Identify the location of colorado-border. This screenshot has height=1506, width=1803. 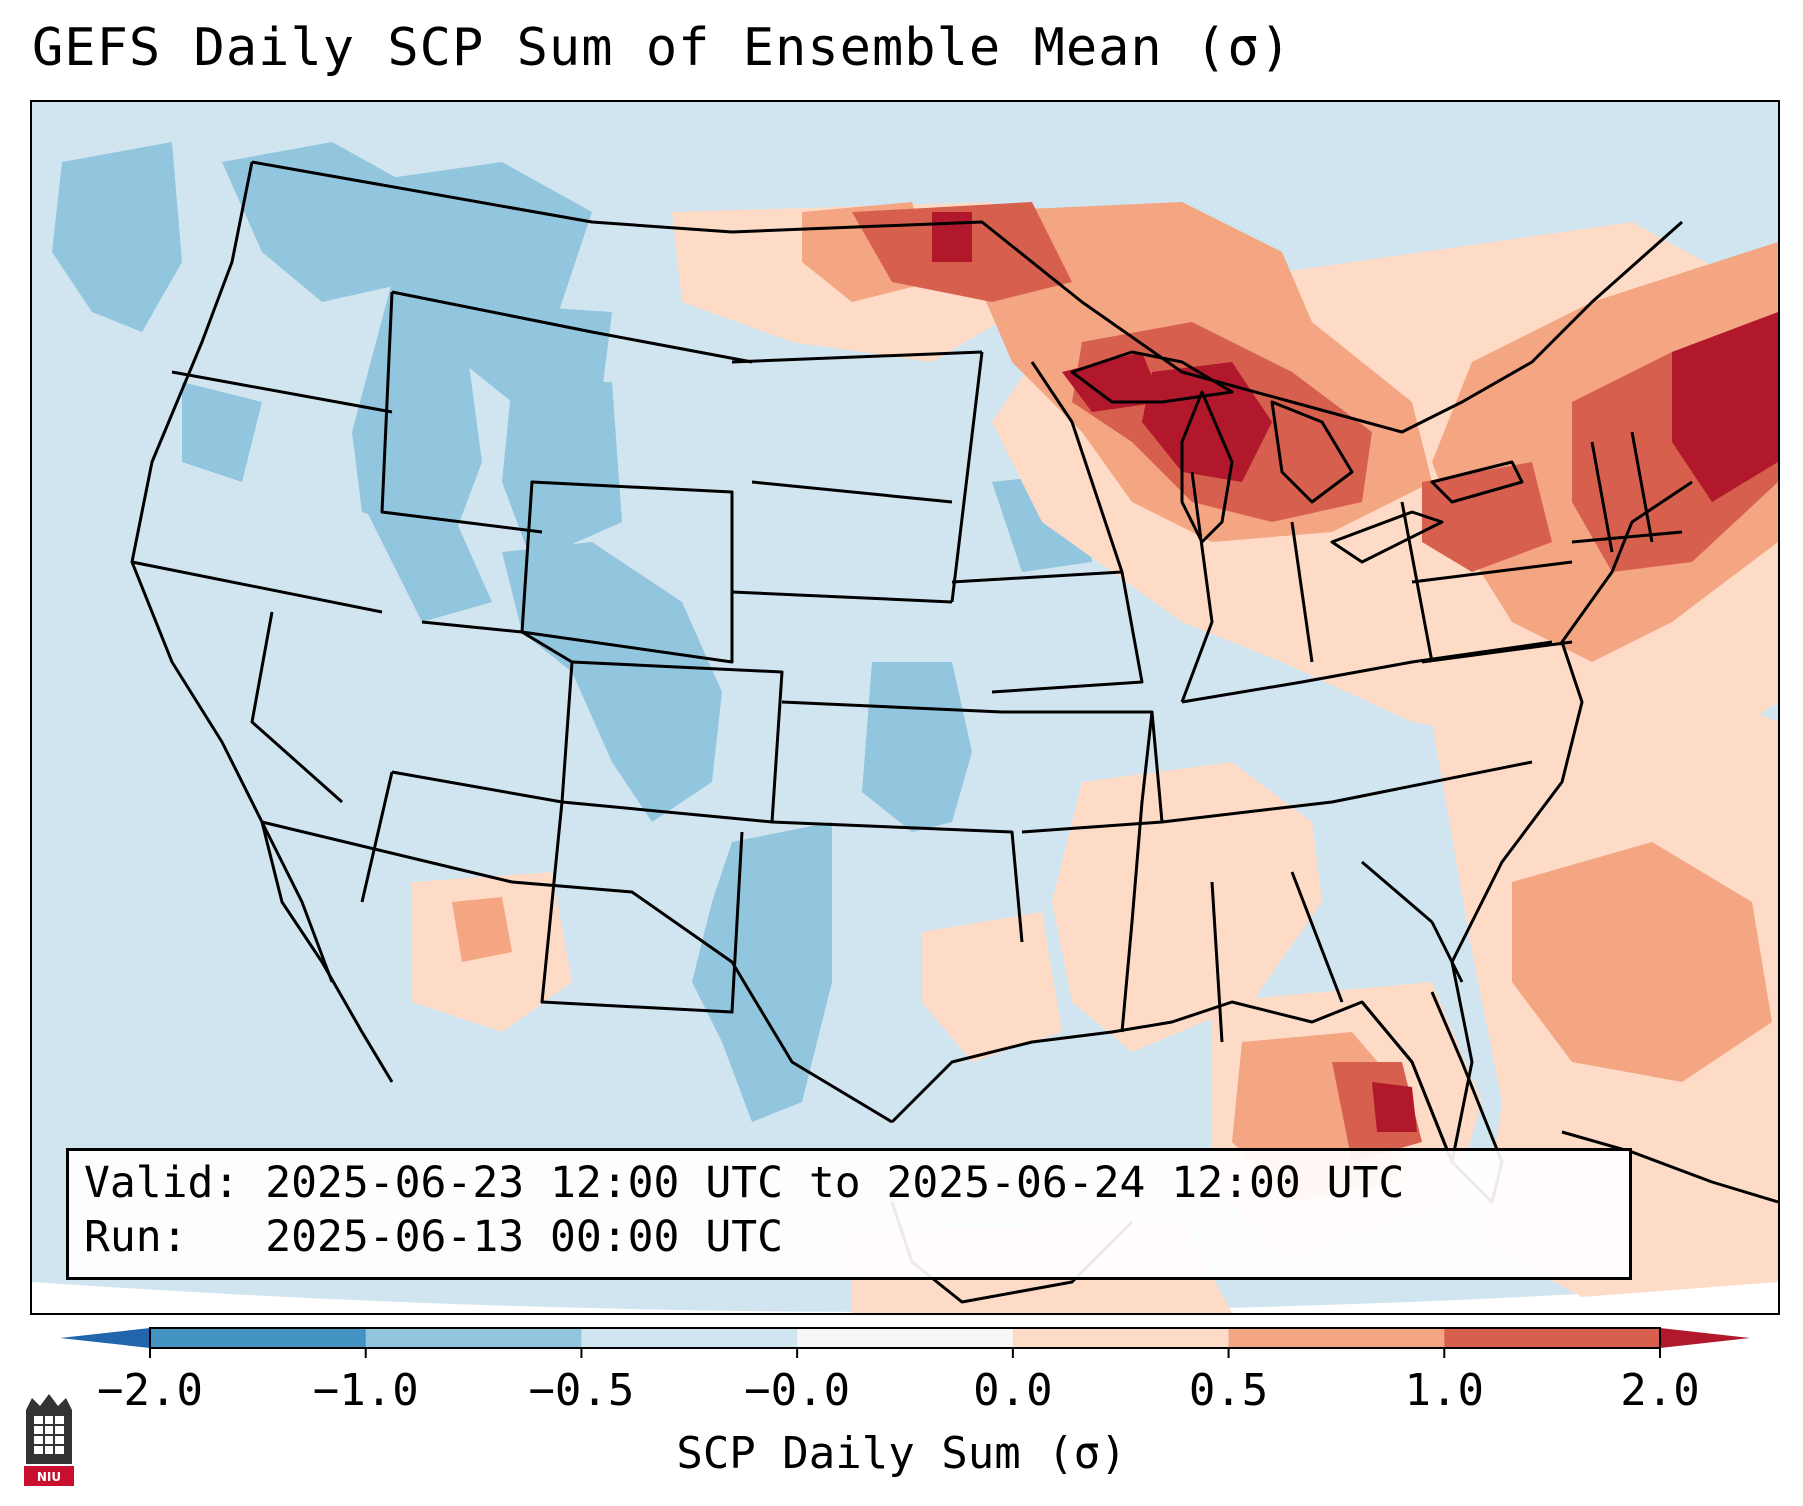
(672, 742).